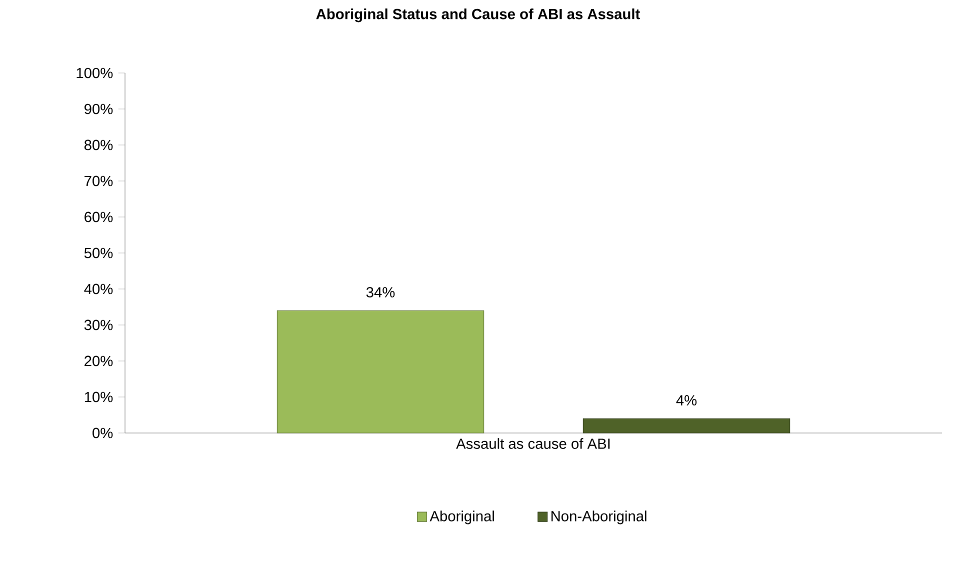 This screenshot has height=566, width=956. I want to click on chart-title: Aboriginal Status and Cause of ABI as Assault, so click(478, 15).